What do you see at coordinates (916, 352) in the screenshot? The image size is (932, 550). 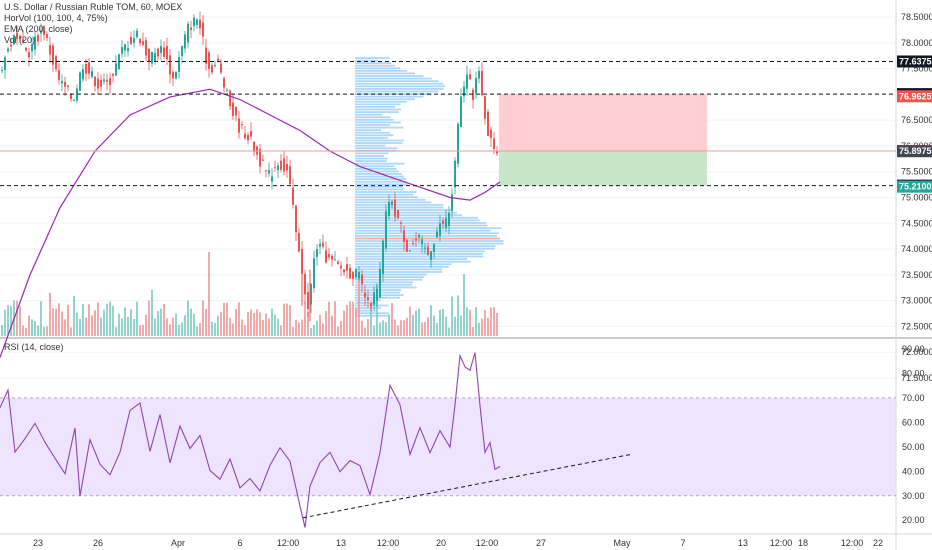 I see `price-tick-label: 72.0000` at bounding box center [916, 352].